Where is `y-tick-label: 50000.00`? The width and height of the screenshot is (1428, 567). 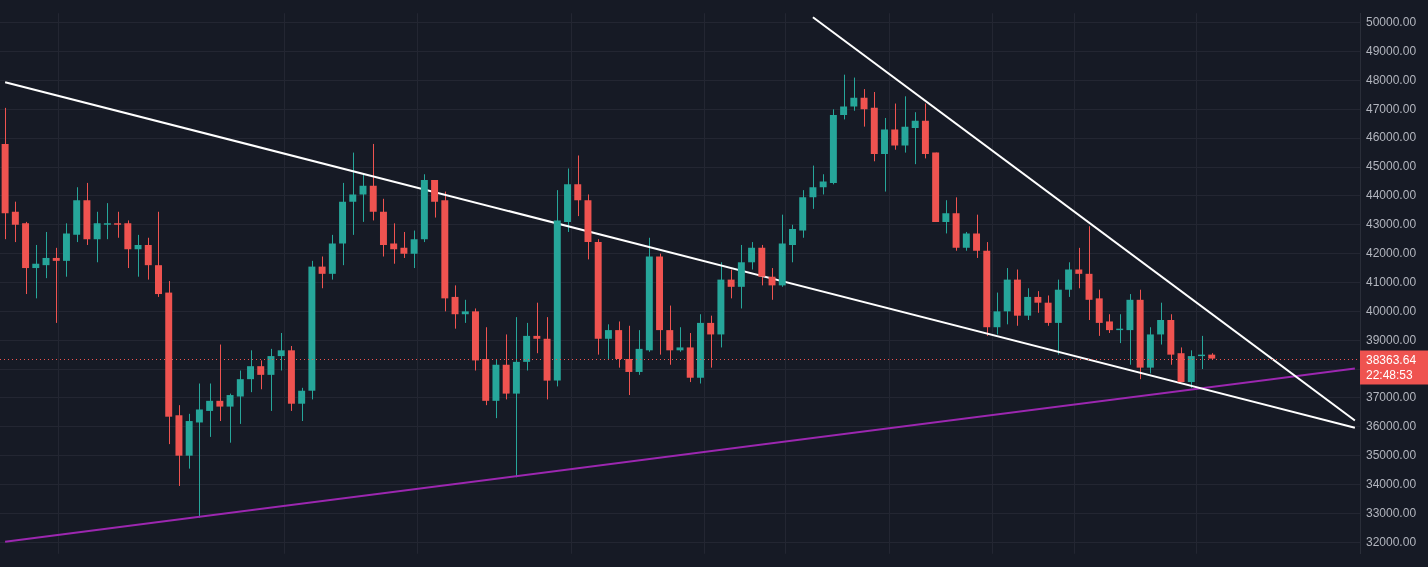 y-tick-label: 50000.00 is located at coordinates (1391, 22).